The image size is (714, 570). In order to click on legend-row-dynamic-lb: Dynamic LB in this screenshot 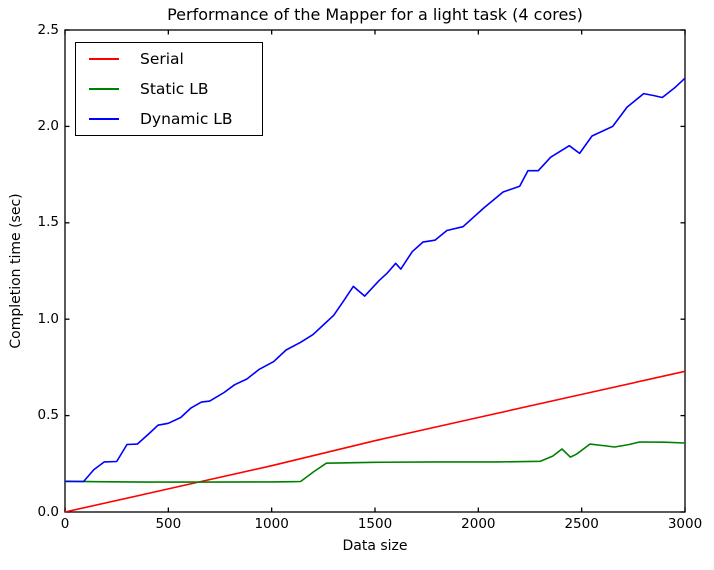, I will do `click(169, 119)`.